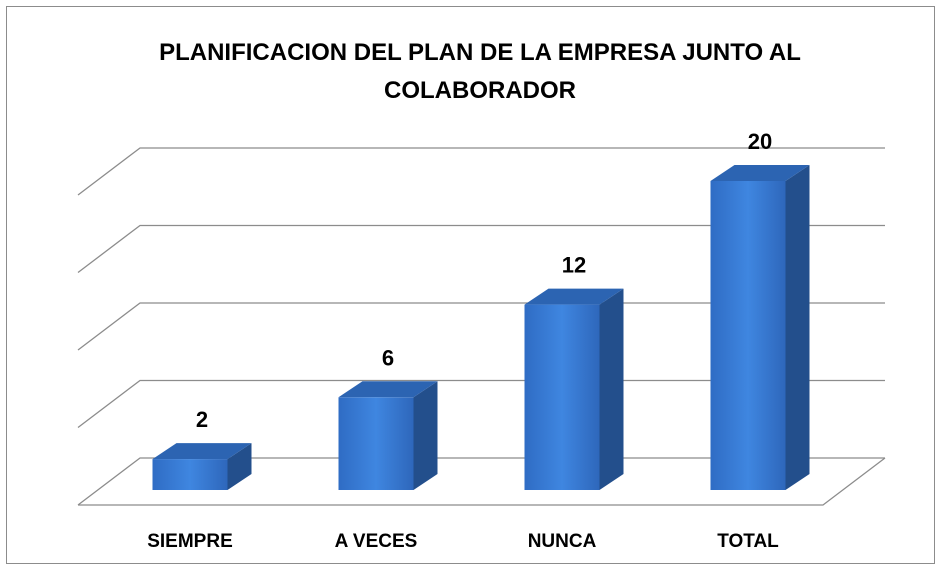  What do you see at coordinates (760, 141) in the screenshot?
I see `data-label: 20` at bounding box center [760, 141].